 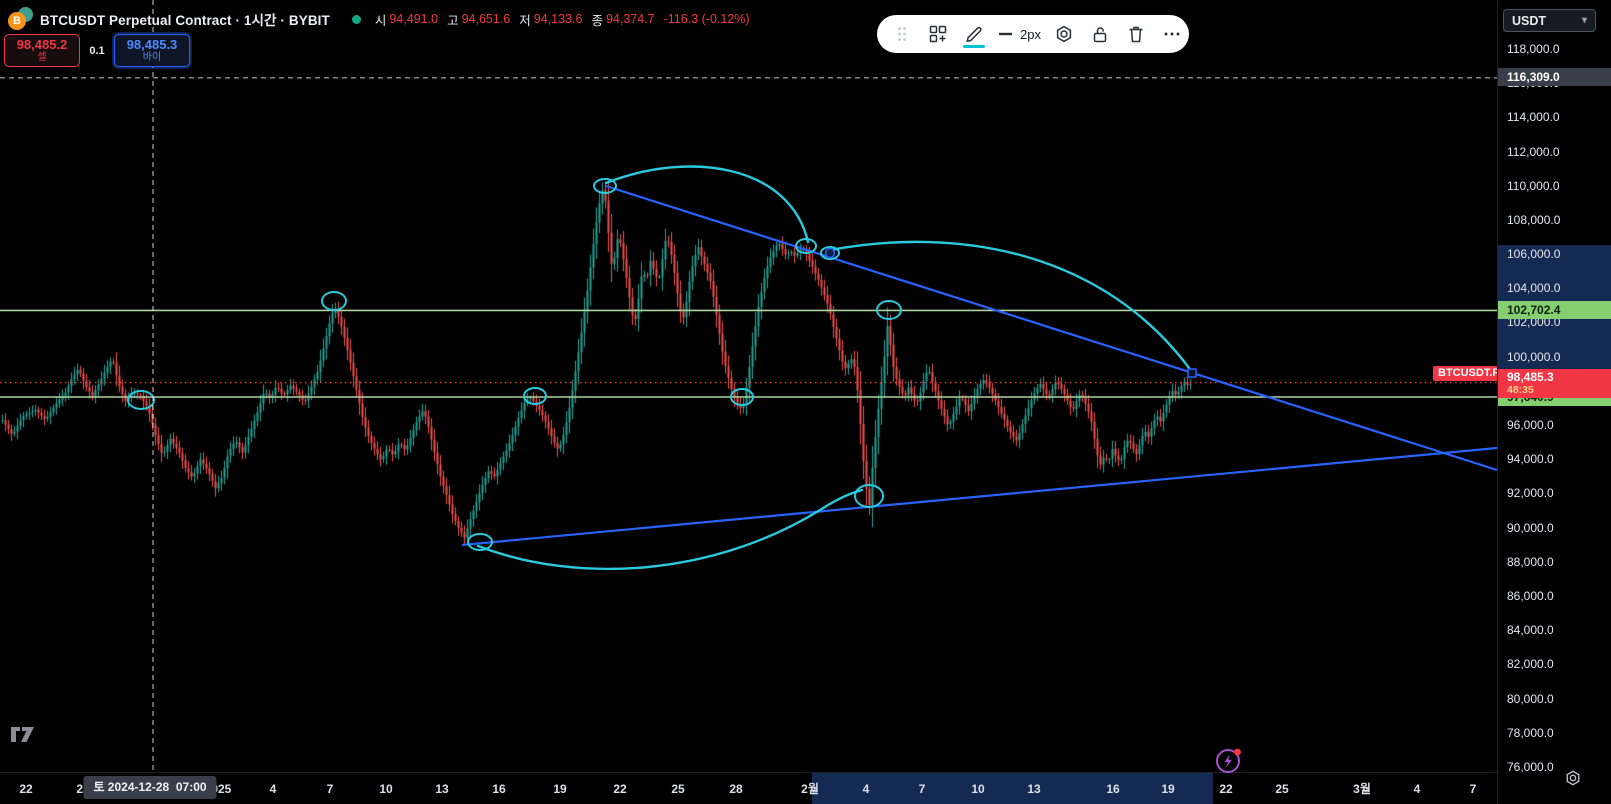 I want to click on tradingview-logo, so click(x=26, y=734).